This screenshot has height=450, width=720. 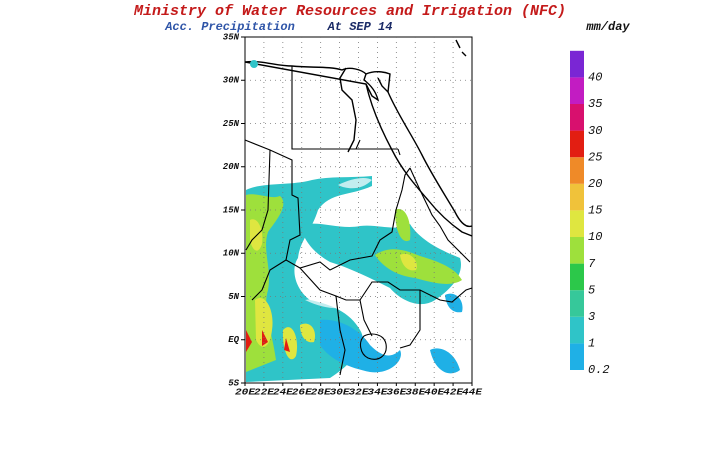 I want to click on lon-label: 44E, so click(x=472, y=392).